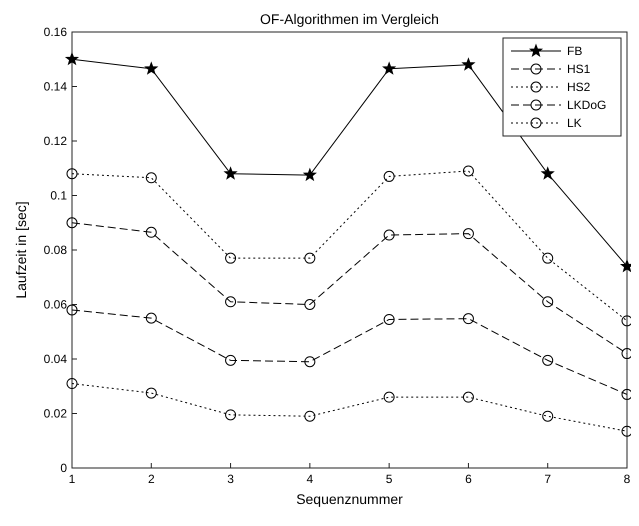 This screenshot has height=526, width=639. Describe the element at coordinates (56, 141) in the screenshot. I see `y-tick-label: 0.12` at that location.